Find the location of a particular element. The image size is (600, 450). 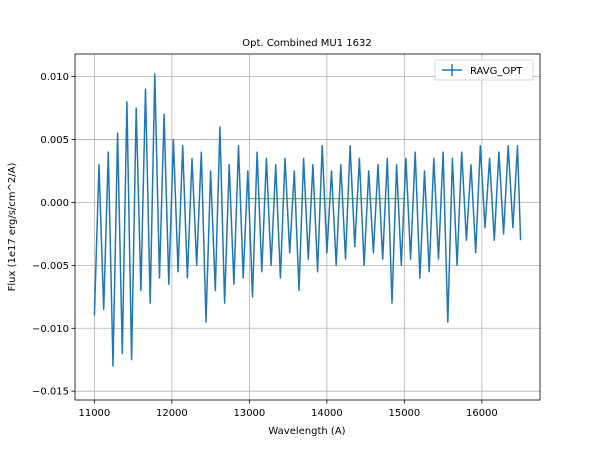

legend: RAVG_OPT is located at coordinates (484, 70).